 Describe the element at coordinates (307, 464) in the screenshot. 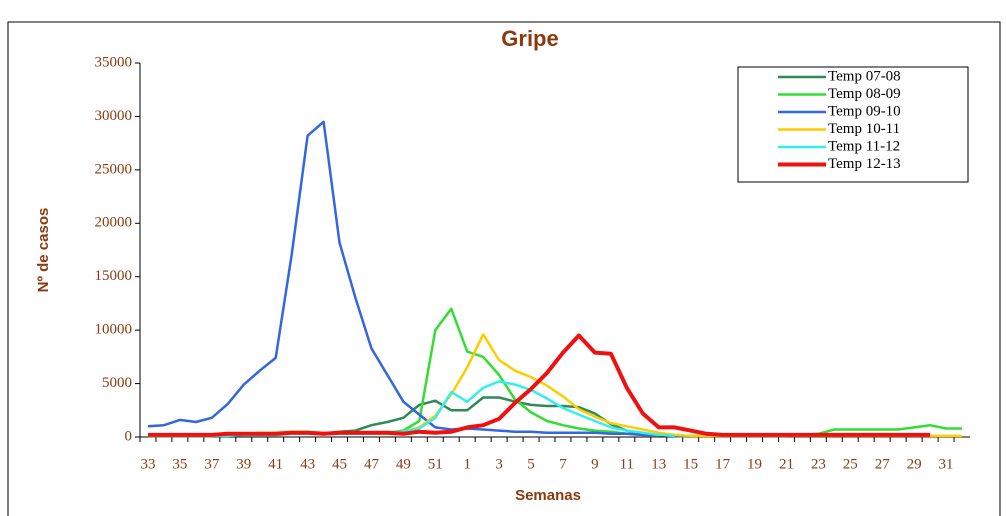

I see `x-tick-label: 43` at that location.